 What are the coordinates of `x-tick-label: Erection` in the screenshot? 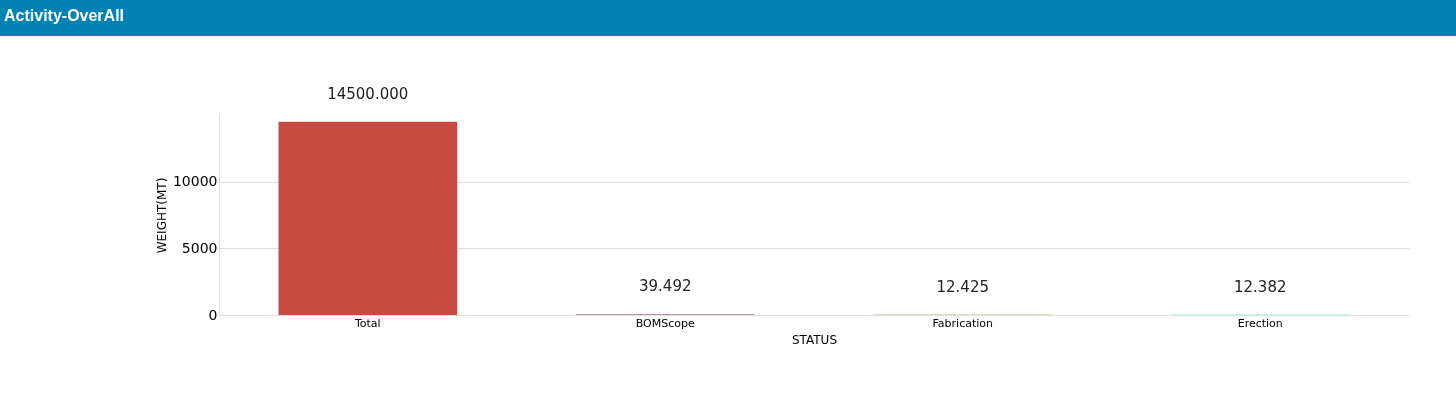 It's located at (1260, 323).